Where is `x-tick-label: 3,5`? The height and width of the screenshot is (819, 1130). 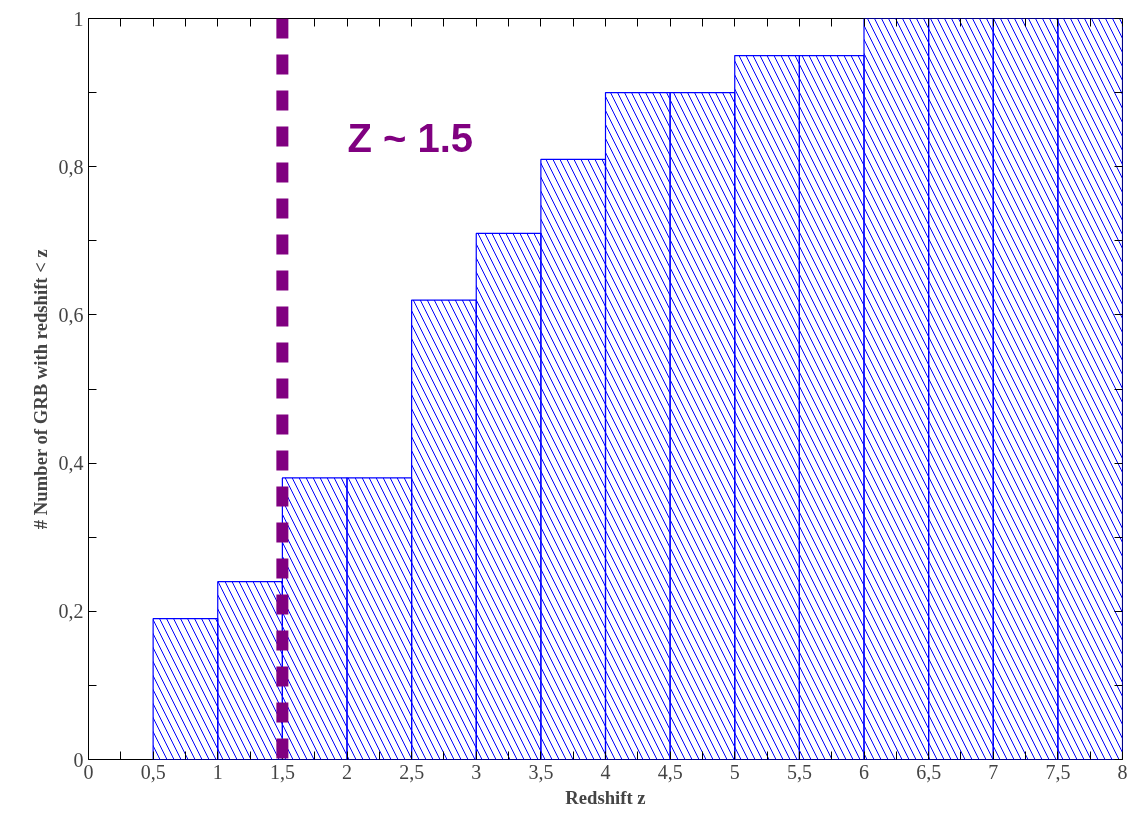
x-tick-label: 3,5 is located at coordinates (541, 771).